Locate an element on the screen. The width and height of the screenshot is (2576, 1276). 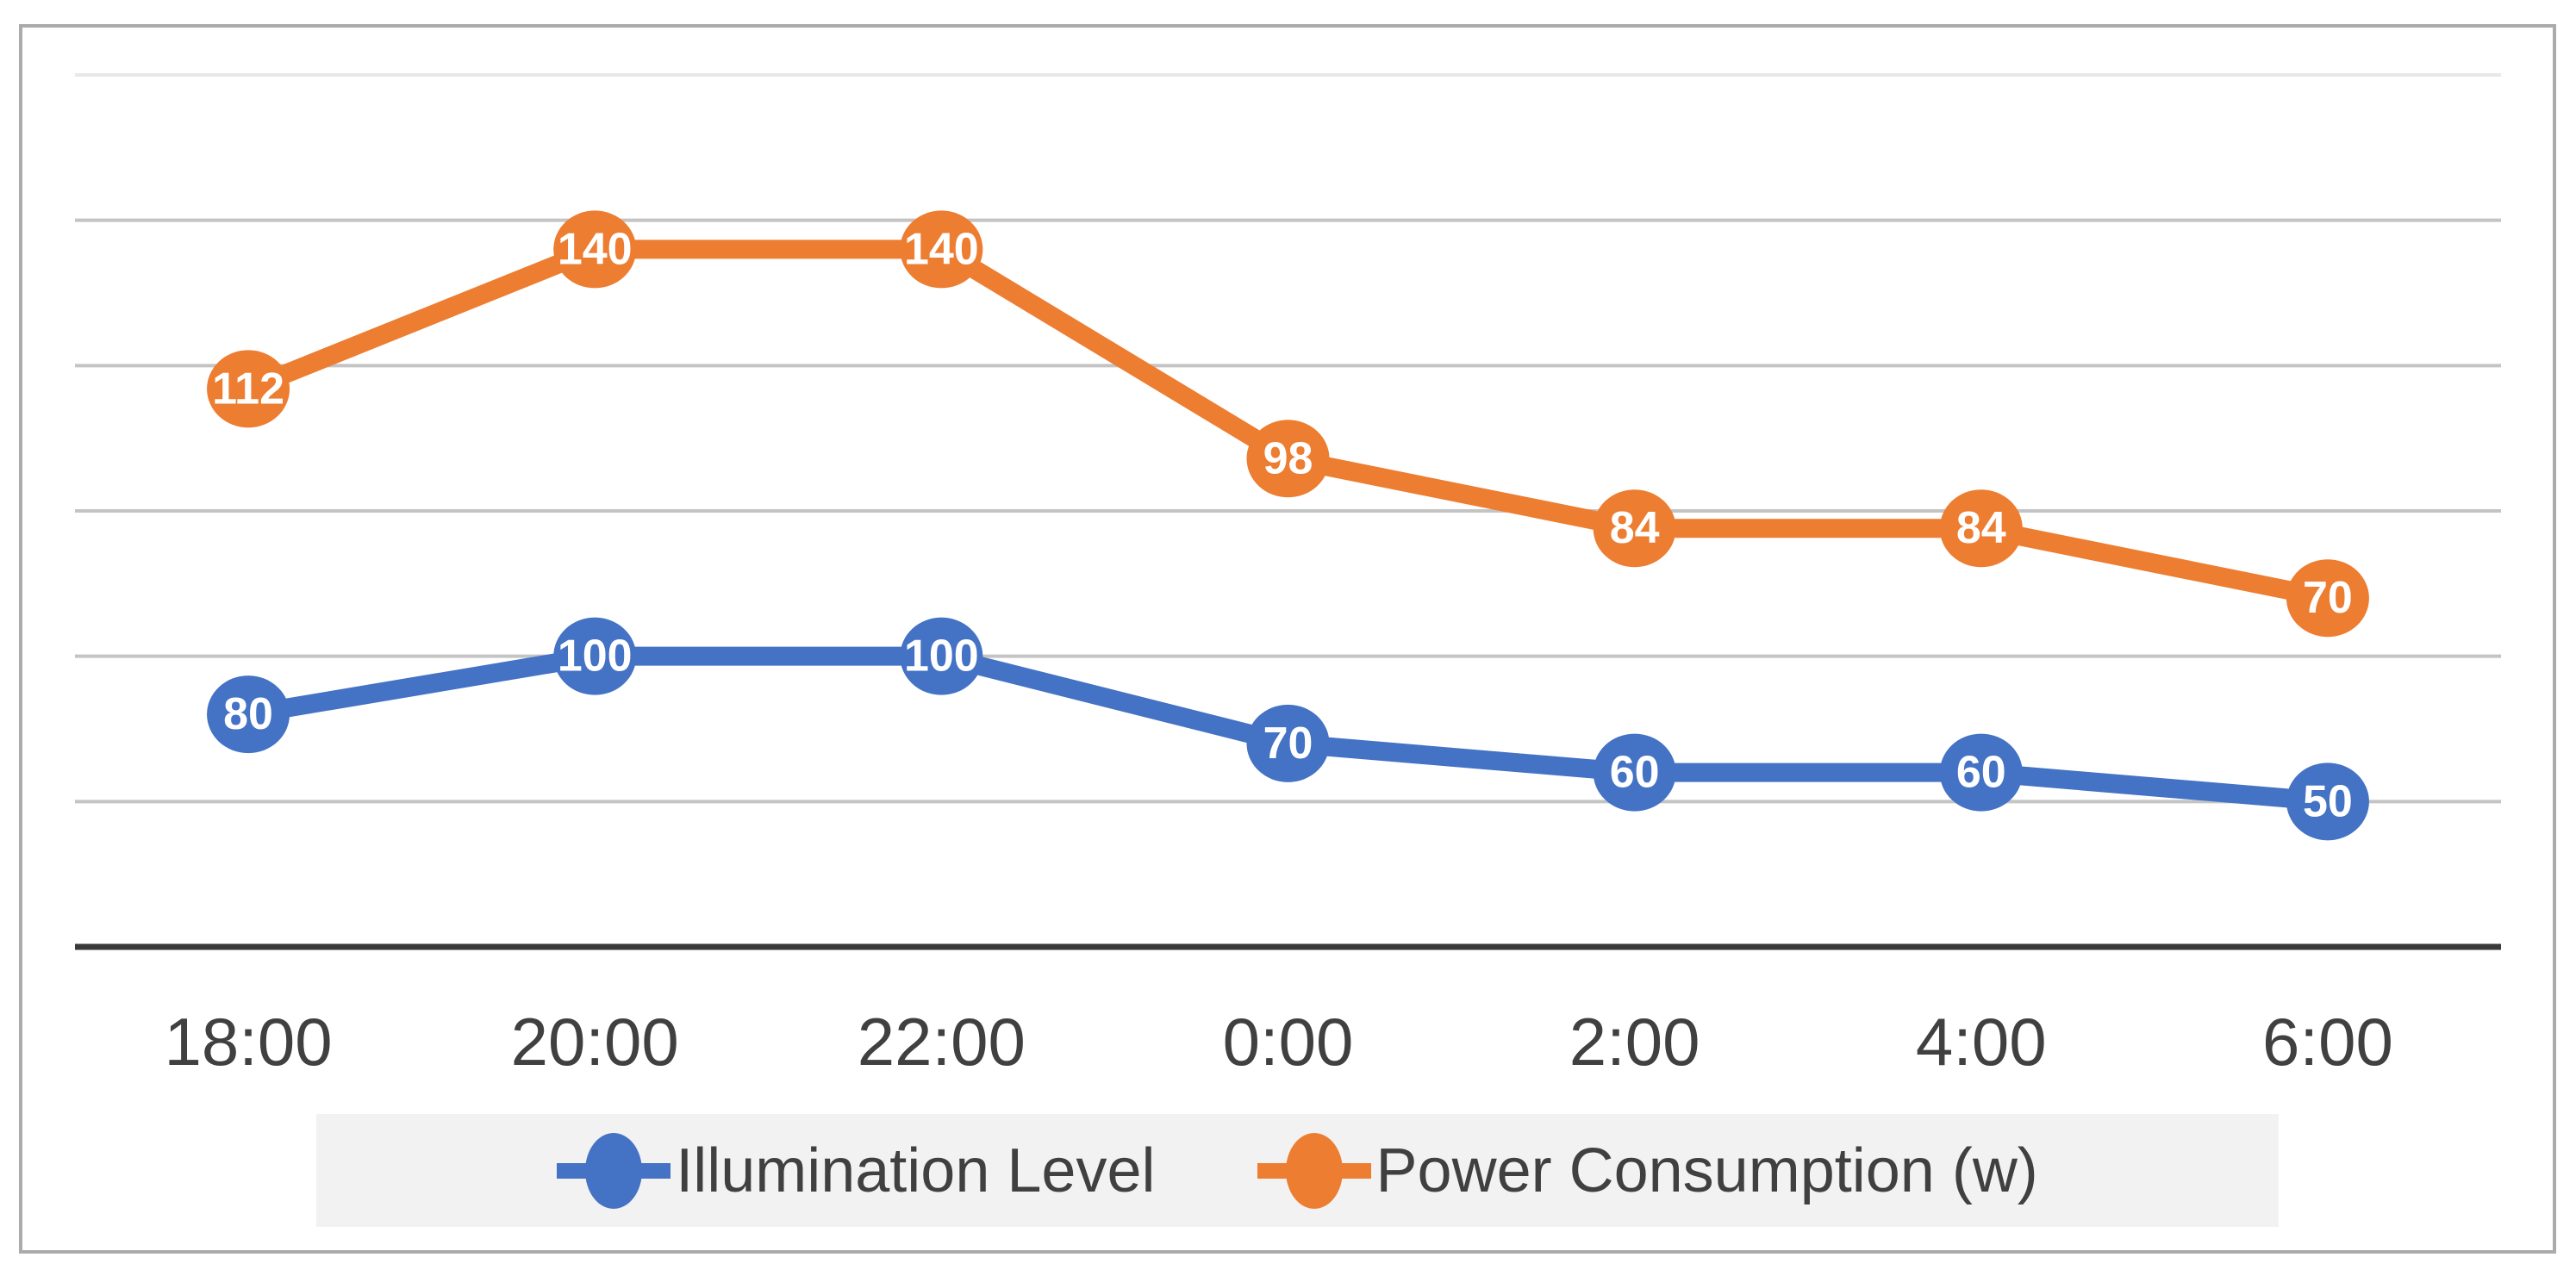
legend-label: Power Consumption (w) is located at coordinates (1706, 1171).